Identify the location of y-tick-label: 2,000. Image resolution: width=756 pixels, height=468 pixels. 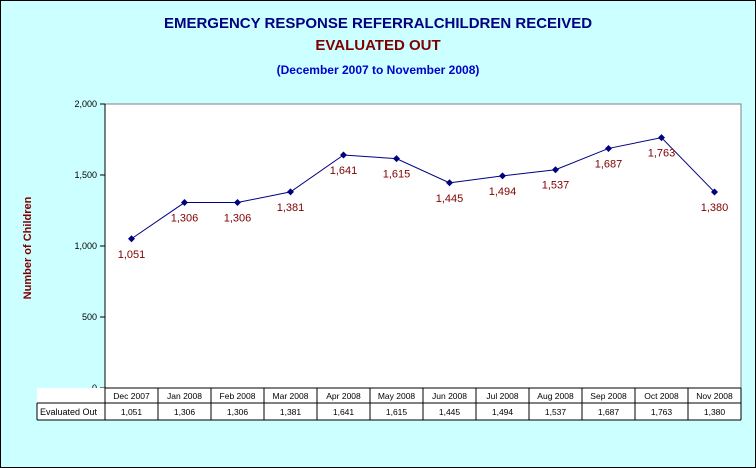
(85, 104).